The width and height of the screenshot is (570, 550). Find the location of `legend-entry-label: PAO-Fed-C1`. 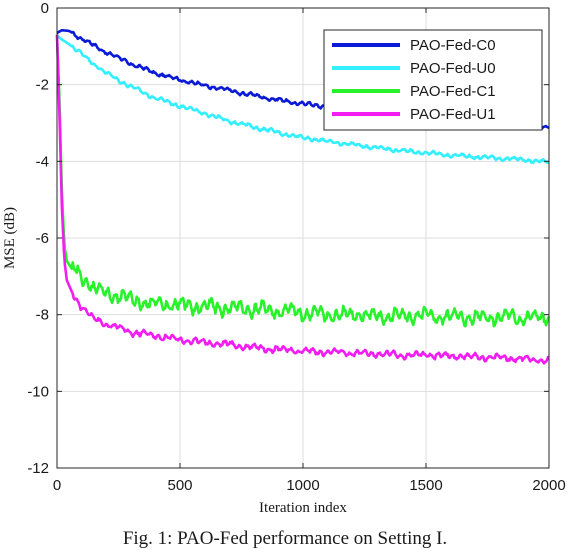

legend-entry-label: PAO-Fed-C1 is located at coordinates (453, 91).